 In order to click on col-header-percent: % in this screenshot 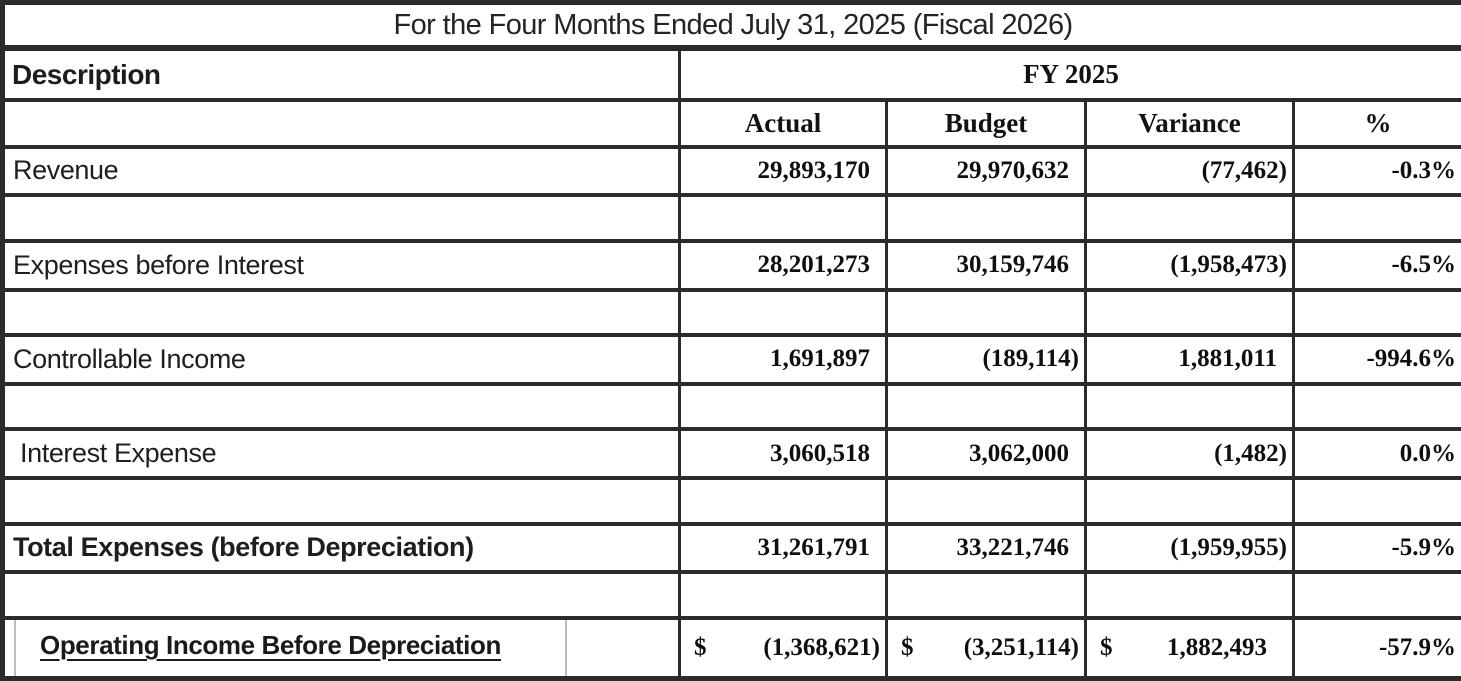, I will do `click(1376, 123)`.